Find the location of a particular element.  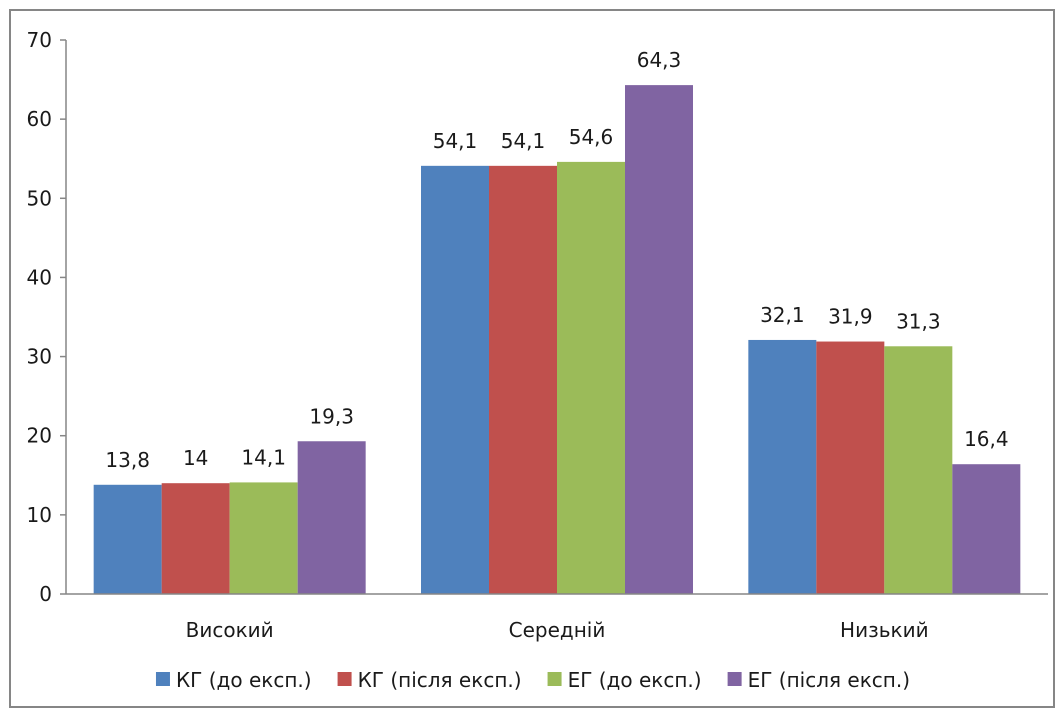

data-label: 14 is located at coordinates (195, 458).